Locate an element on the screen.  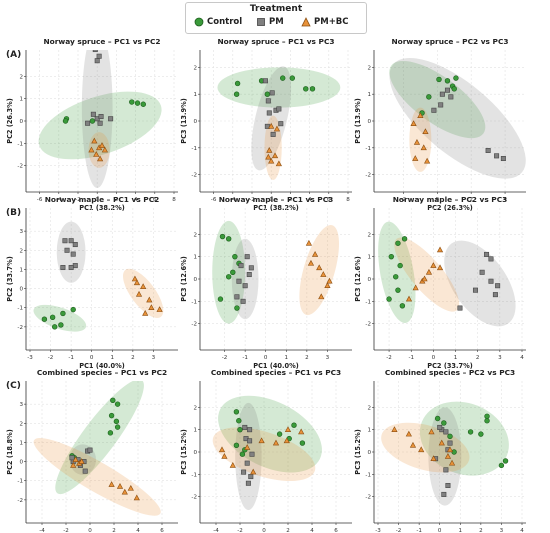
x-tick-label: 3 is located at coordinates (154, 358).